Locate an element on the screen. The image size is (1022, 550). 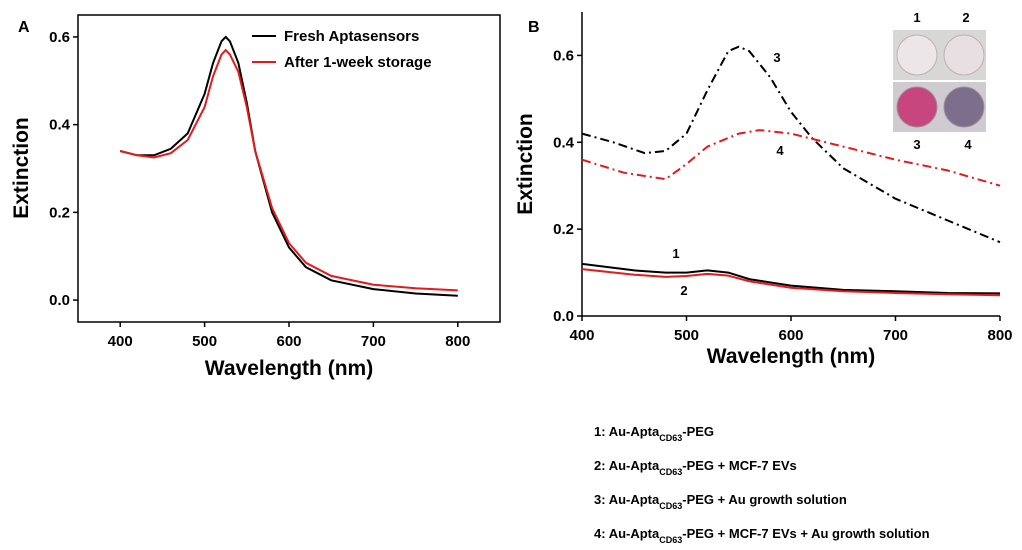
legend-label: Fresh Aptasensors is located at coordinates (351, 36).